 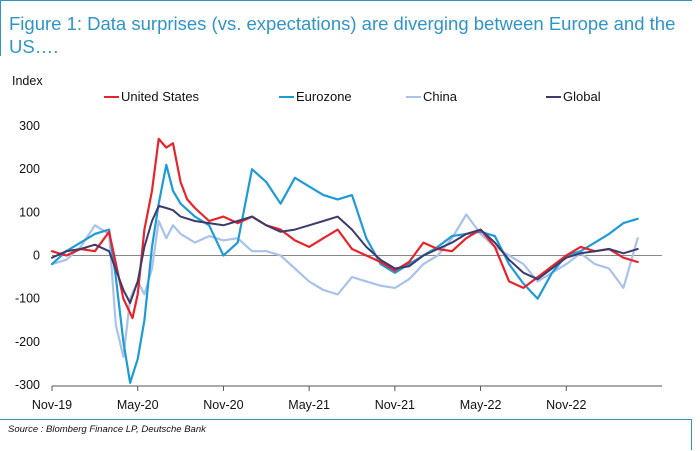 I want to click on title-bar, so click(x=346, y=28).